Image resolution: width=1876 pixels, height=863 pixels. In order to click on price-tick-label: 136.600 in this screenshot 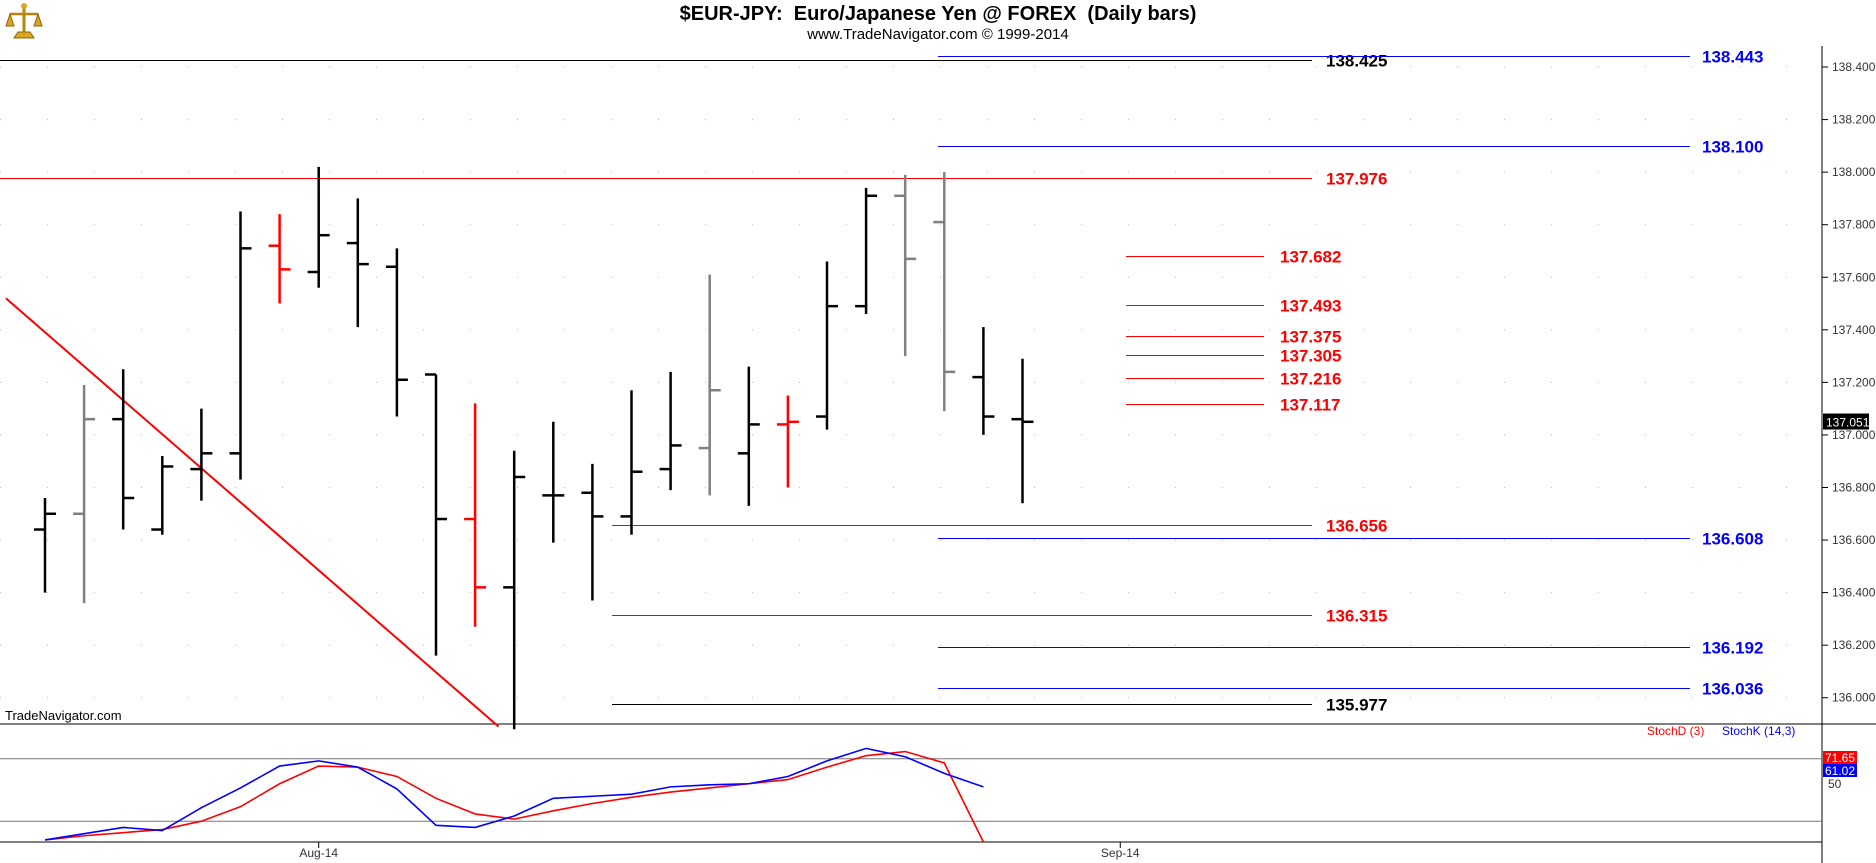, I will do `click(1854, 540)`.